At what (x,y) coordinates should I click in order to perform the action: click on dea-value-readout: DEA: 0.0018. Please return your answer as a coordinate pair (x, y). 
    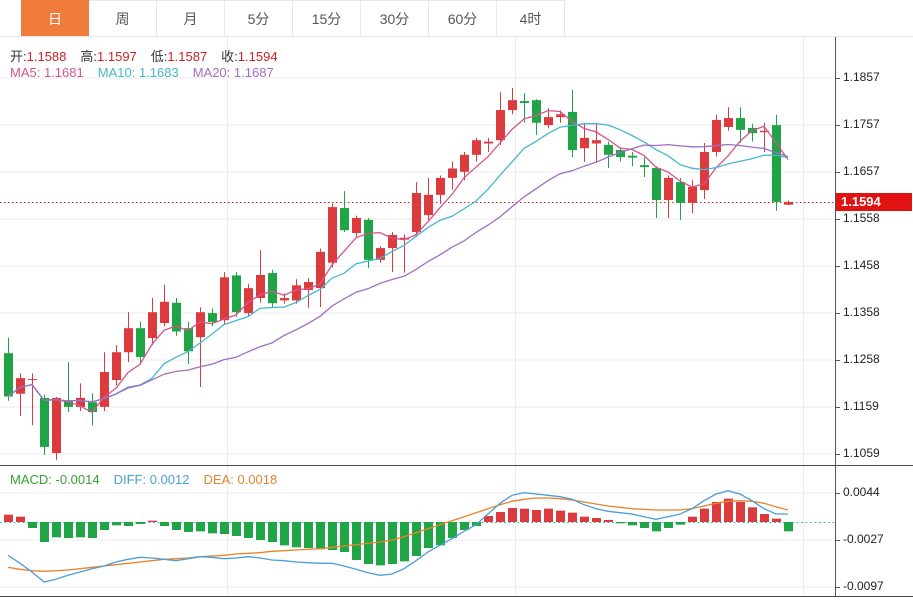
    Looking at the image, I should click on (240, 479).